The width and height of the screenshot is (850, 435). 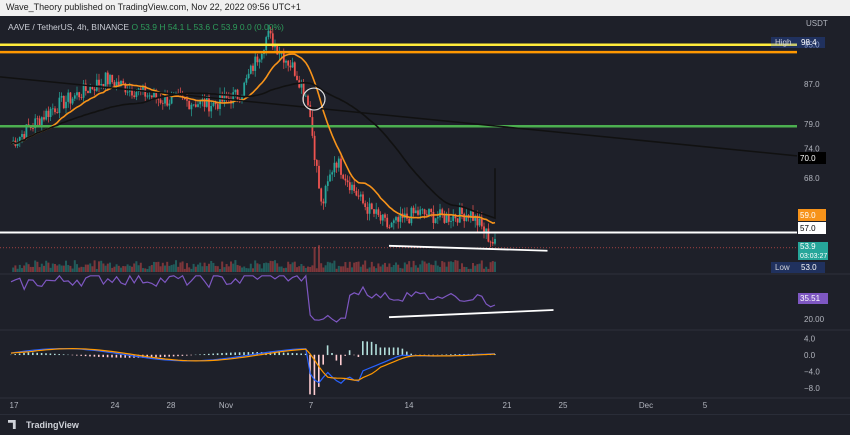 I want to click on time-tick-label: Nov, so click(x=226, y=405).